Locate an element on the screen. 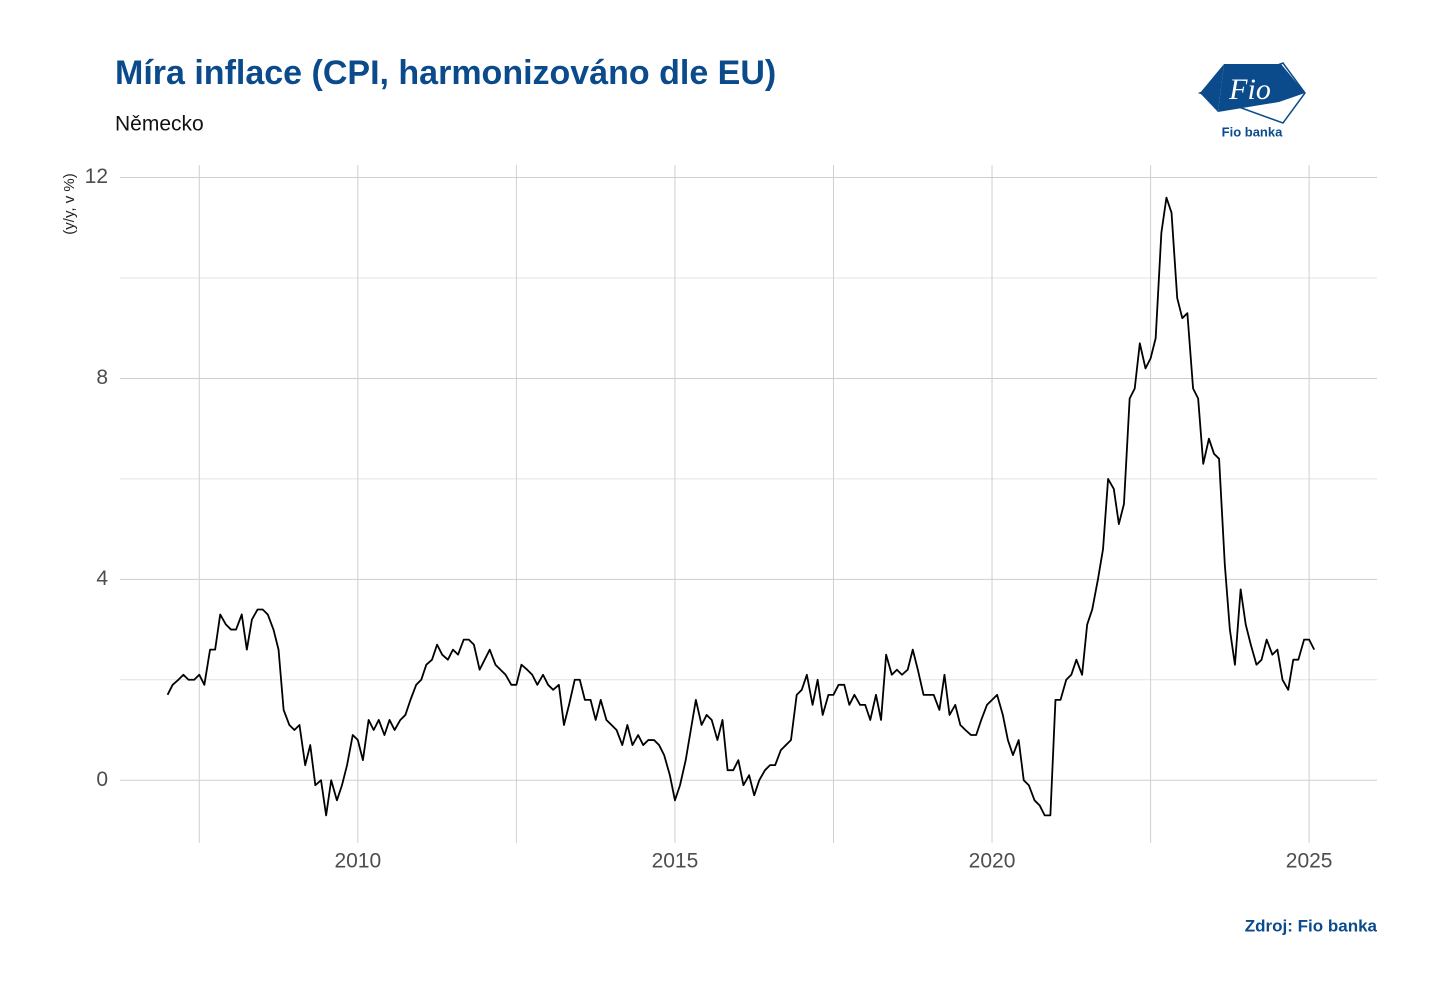 The image size is (1437, 1001). y-tick-label: 4 is located at coordinates (102, 578).